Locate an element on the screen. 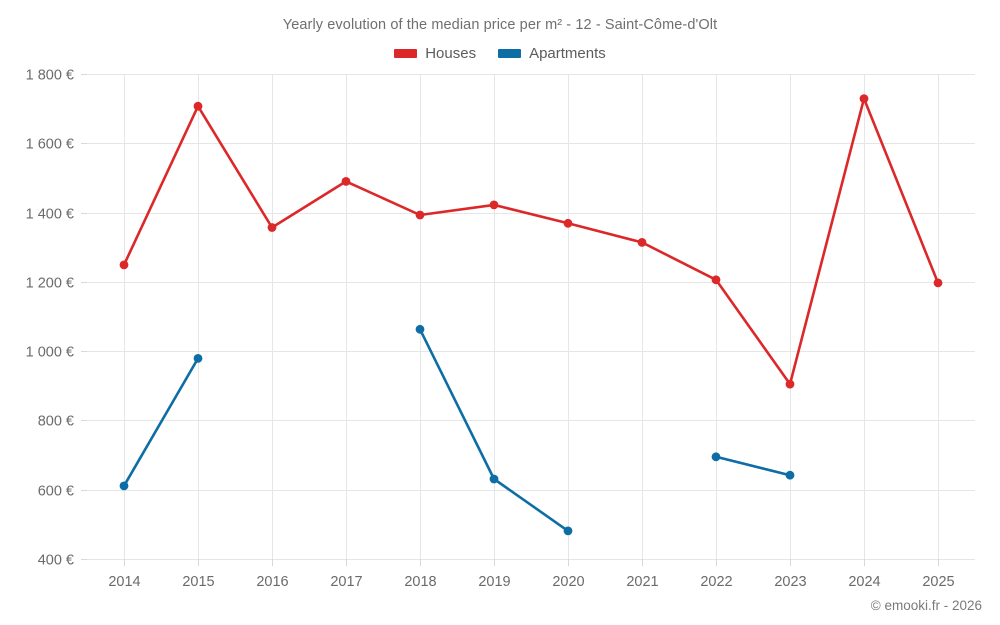 This screenshot has width=1000, height=625. x-axis-label: 2024 is located at coordinates (864, 582).